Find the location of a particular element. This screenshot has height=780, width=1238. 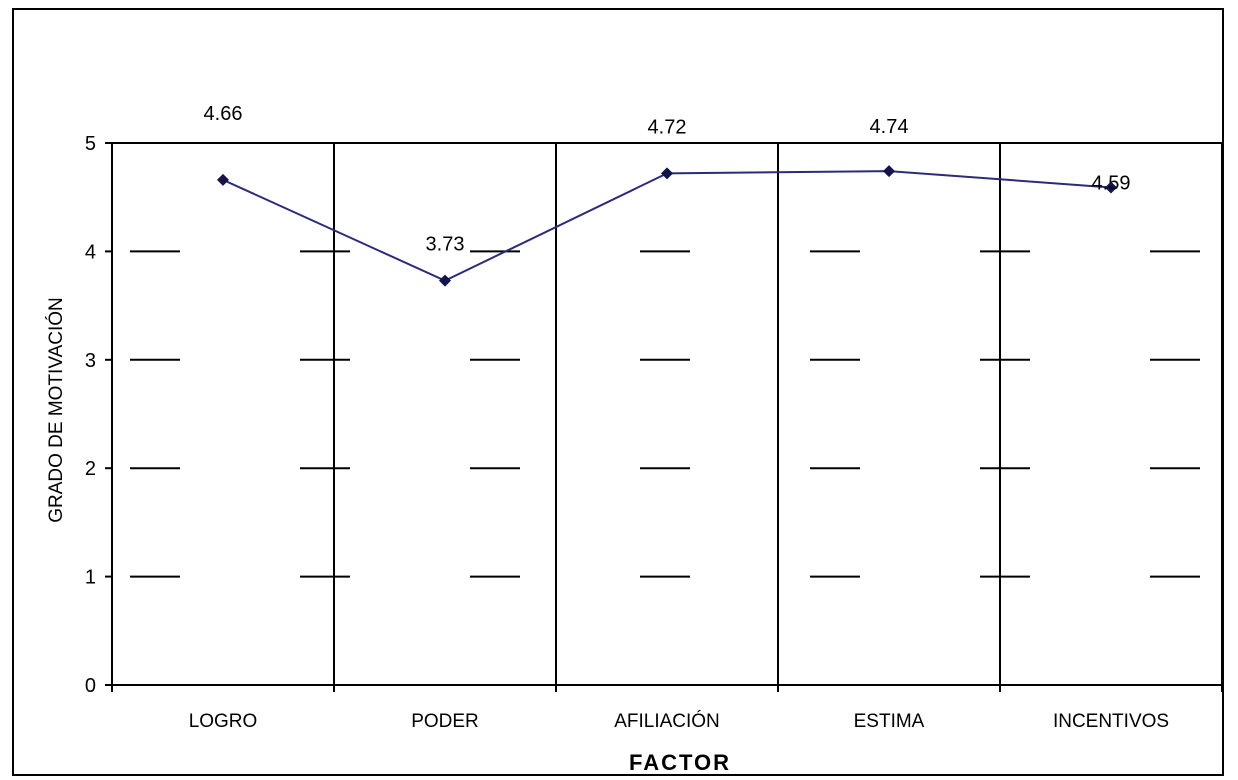

y-tick-label: 3 is located at coordinates (90, 361).